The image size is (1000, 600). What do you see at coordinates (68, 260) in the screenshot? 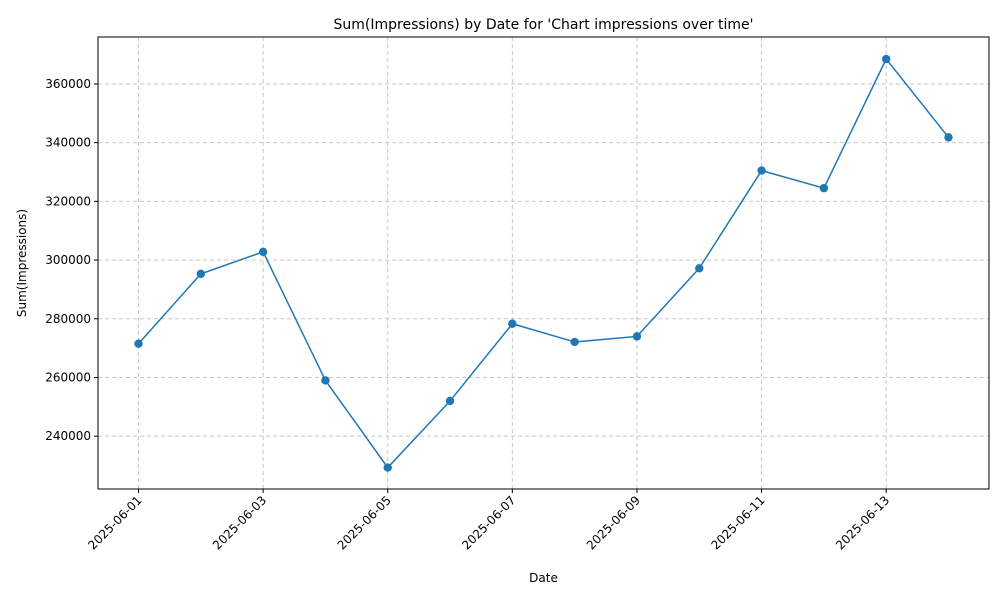
I see `y-tick-label: 300000` at bounding box center [68, 260].